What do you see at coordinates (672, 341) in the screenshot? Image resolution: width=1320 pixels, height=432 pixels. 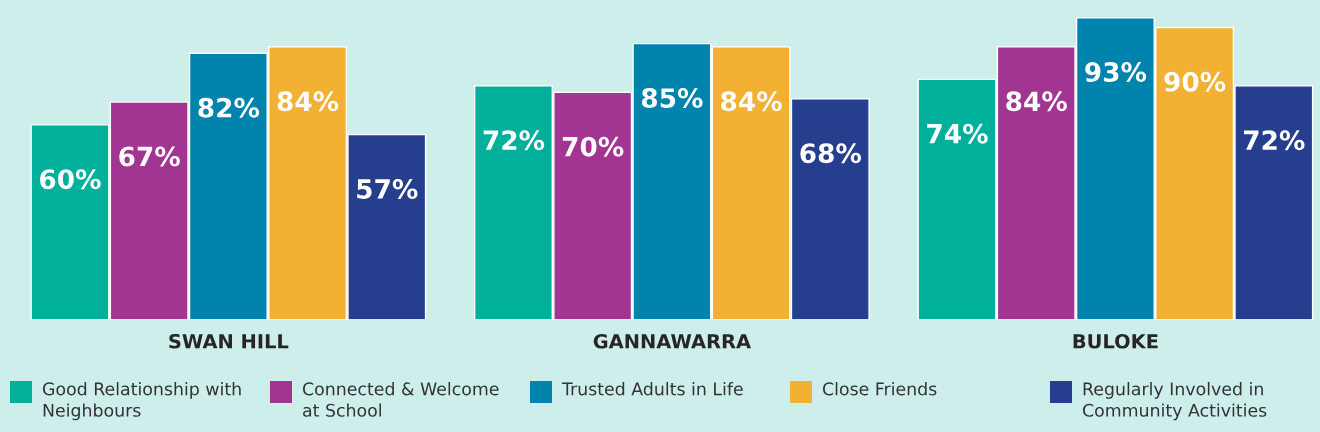 I see `x-tick-label: GANNAWARRA` at bounding box center [672, 341].